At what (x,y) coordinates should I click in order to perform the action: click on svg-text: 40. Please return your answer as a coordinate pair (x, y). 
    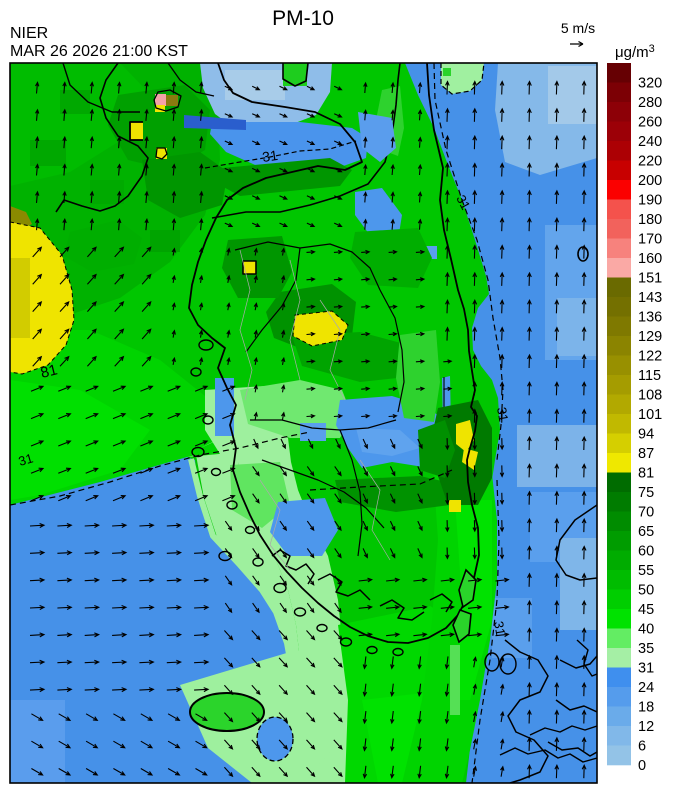
    Looking at the image, I should click on (646, 630).